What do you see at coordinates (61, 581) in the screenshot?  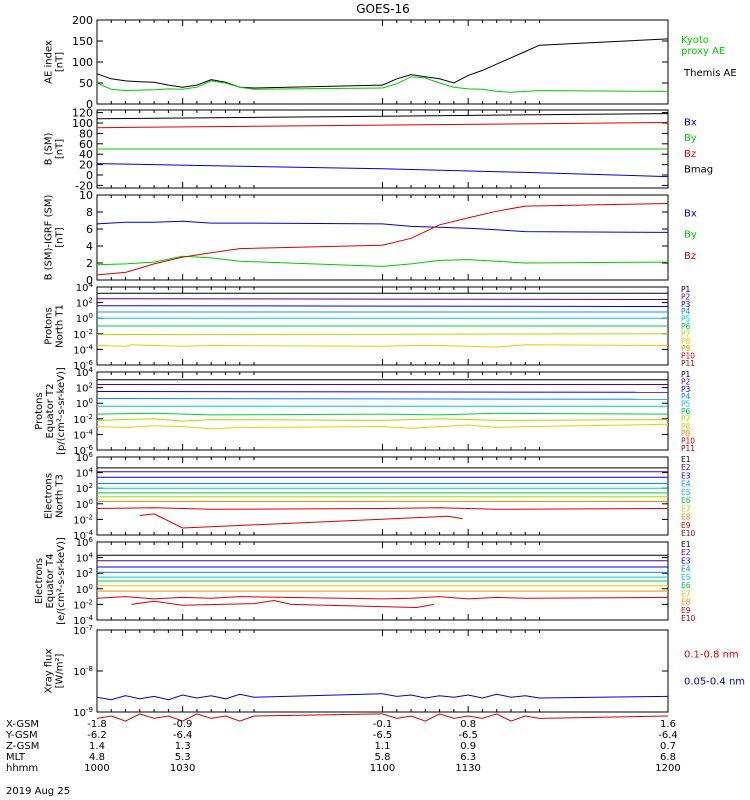 I see `y-axis-label: [e/(cm²-s-sr-keV)]` at bounding box center [61, 581].